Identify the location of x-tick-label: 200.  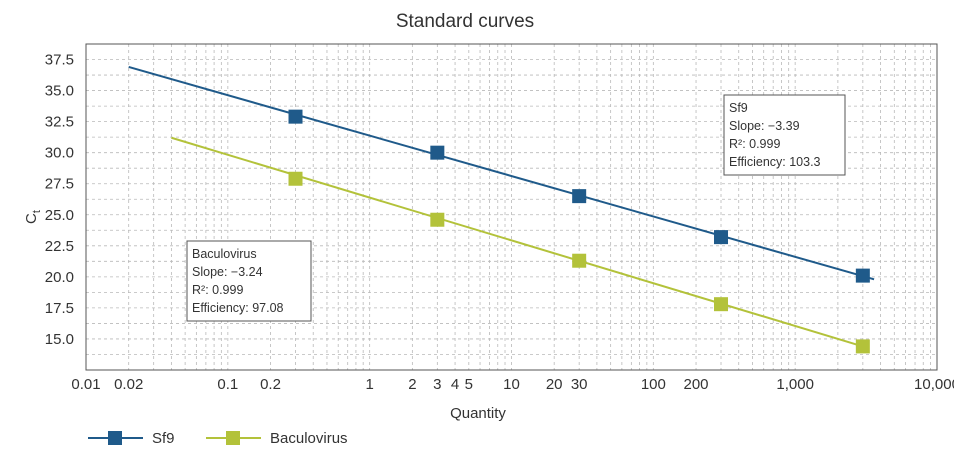
(696, 384).